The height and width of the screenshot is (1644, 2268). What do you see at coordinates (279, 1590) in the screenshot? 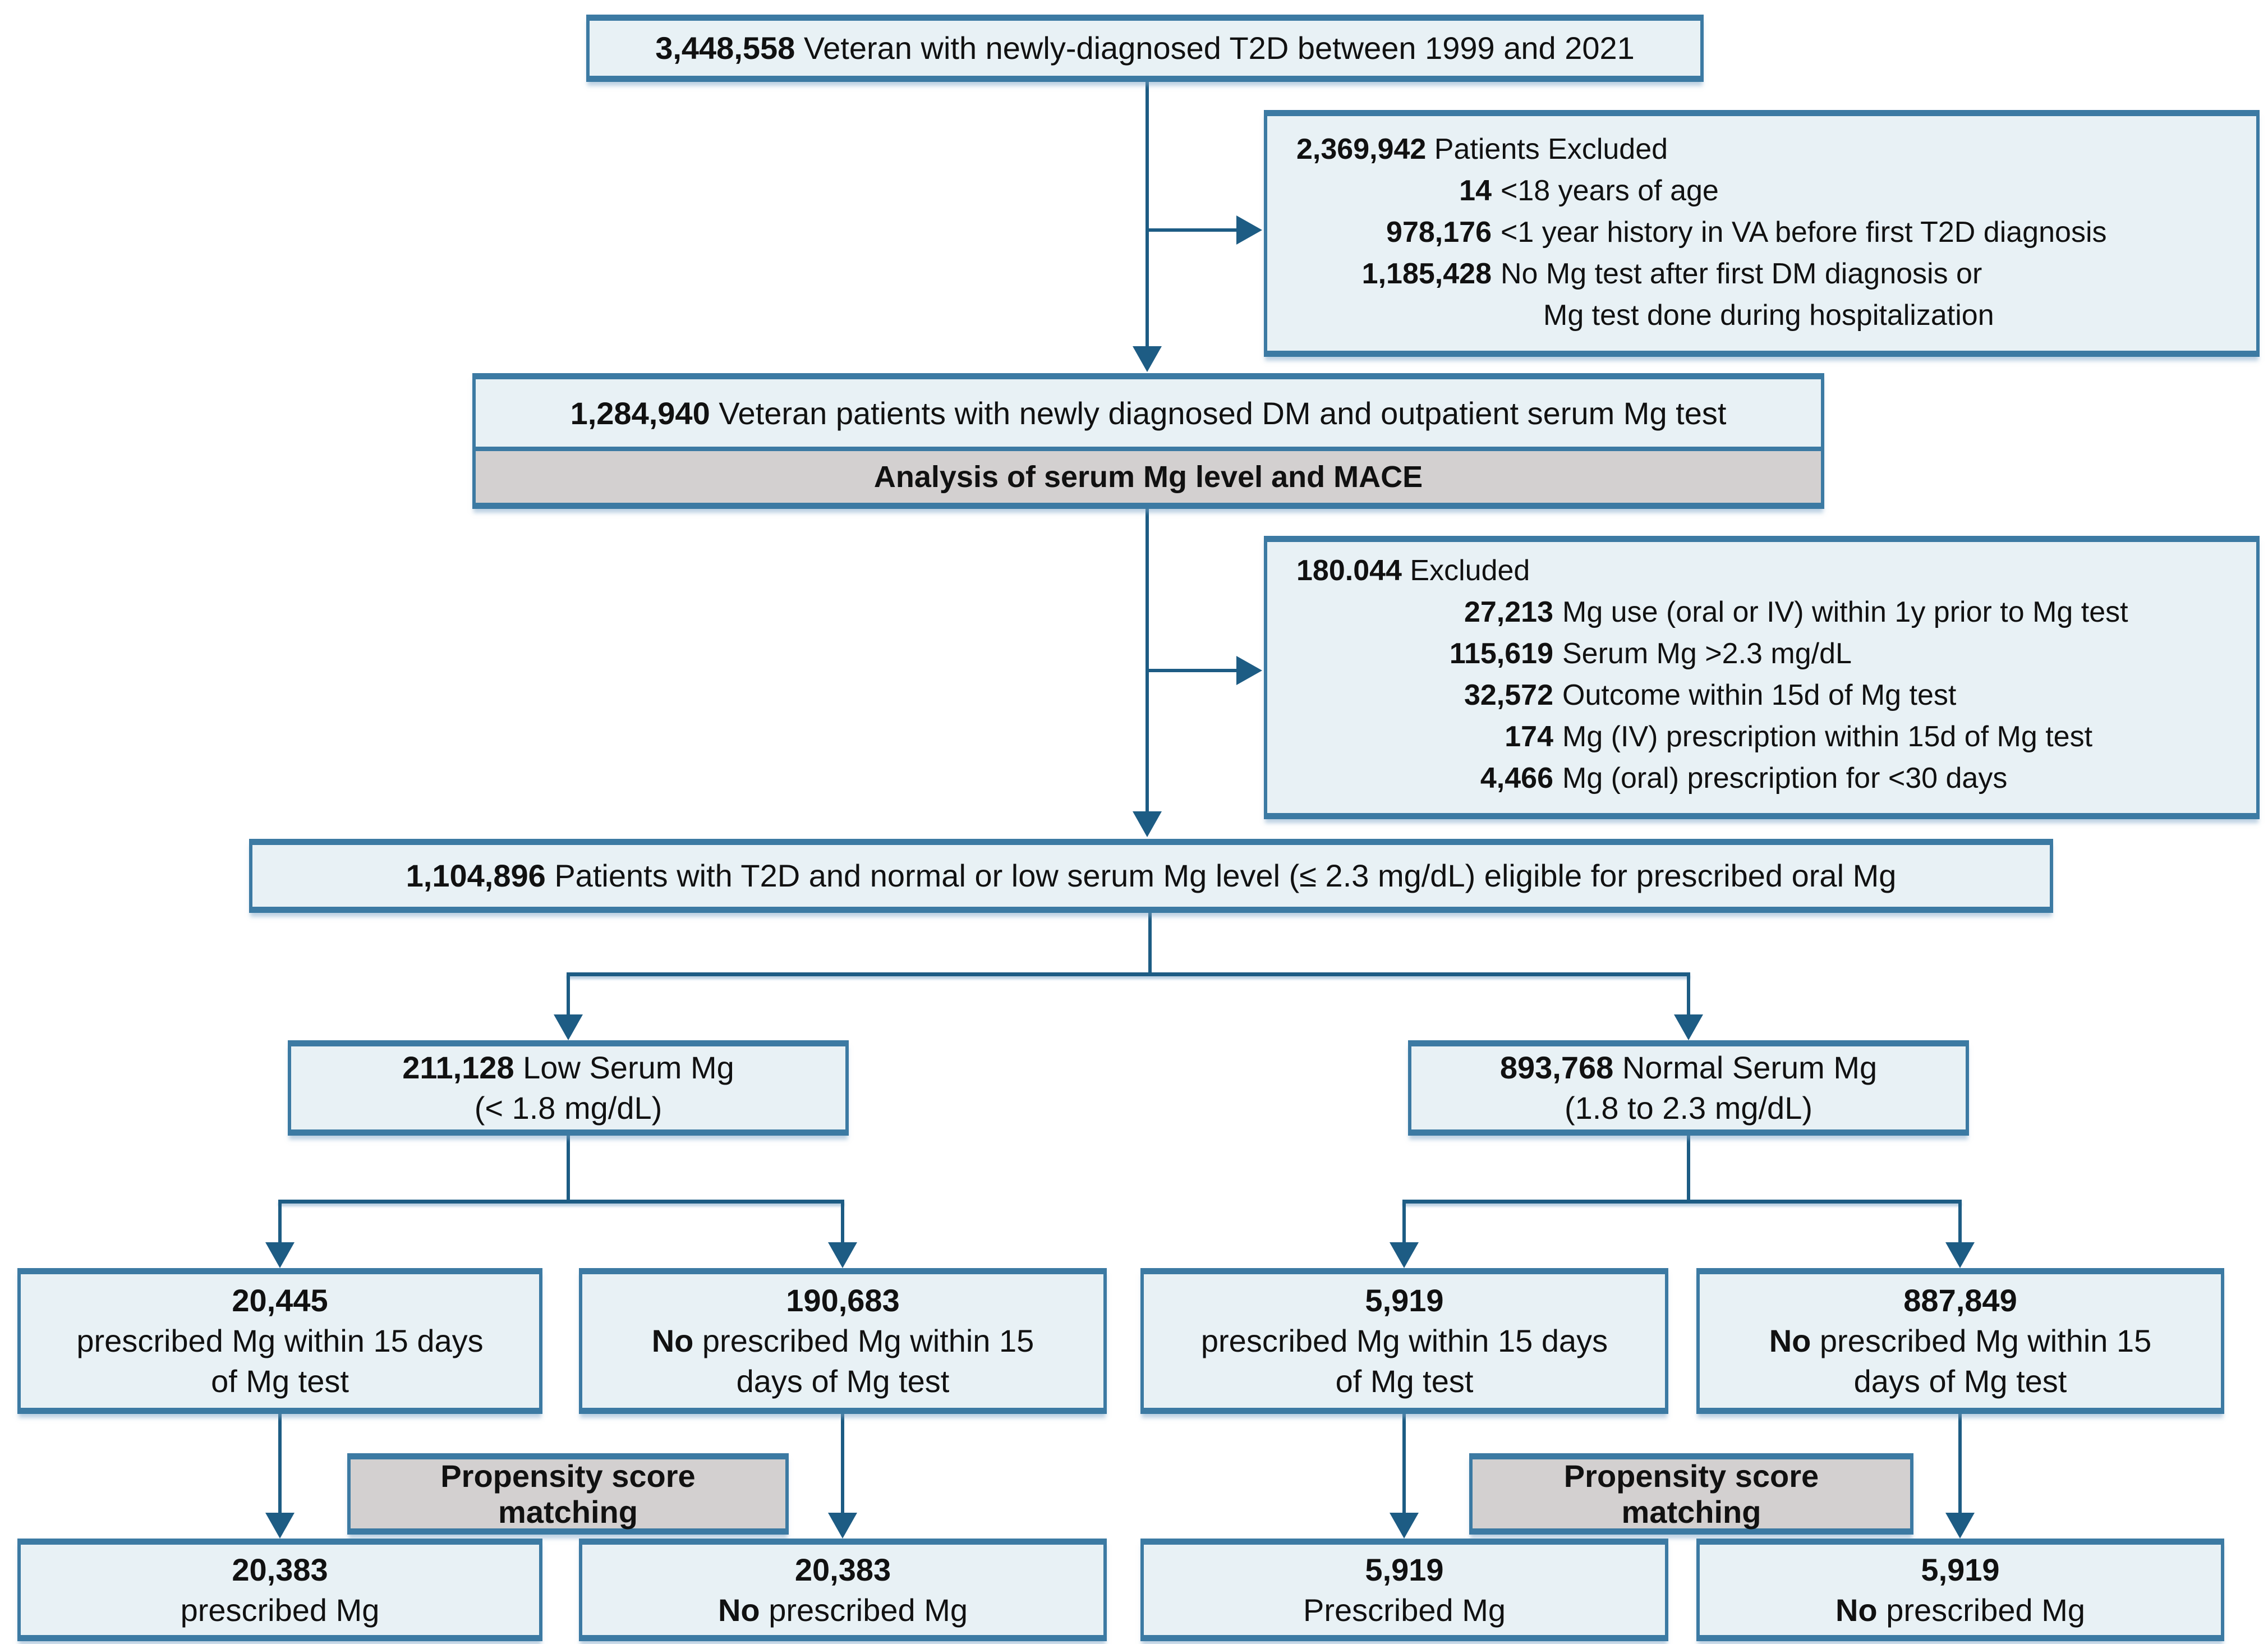
I see `final-box-low-prescribed: 20,383 prescribed Mg` at bounding box center [279, 1590].